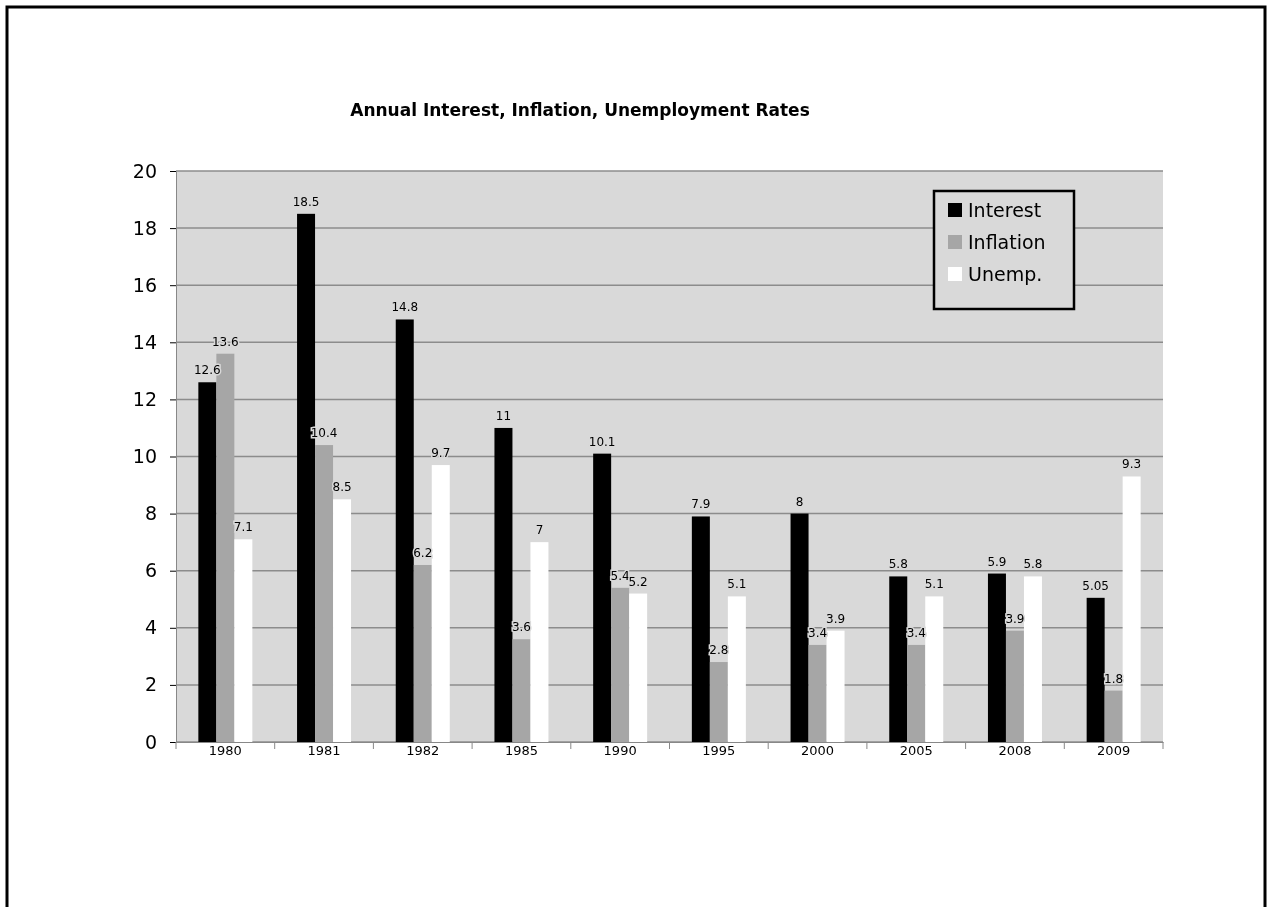  I want to click on y-tick-label: 14, so click(144, 341).